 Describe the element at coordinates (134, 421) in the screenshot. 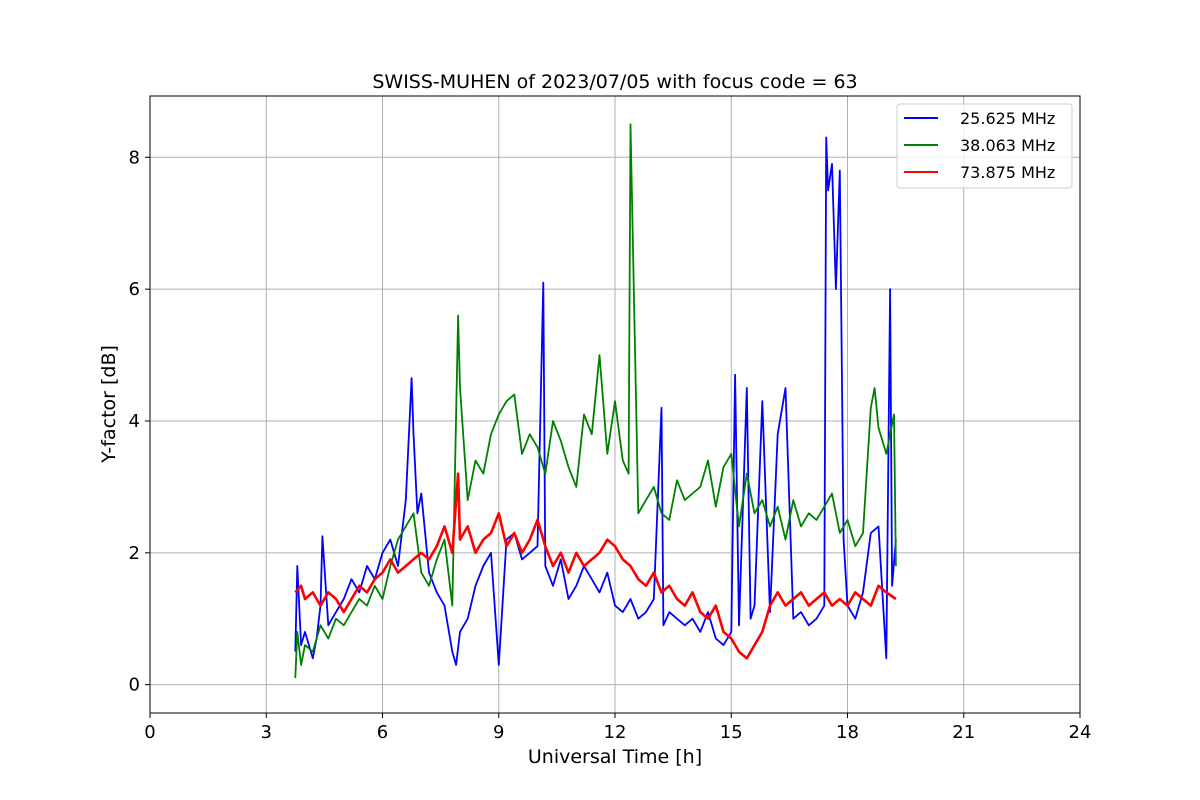

I see `y-tick-label: 4` at that location.